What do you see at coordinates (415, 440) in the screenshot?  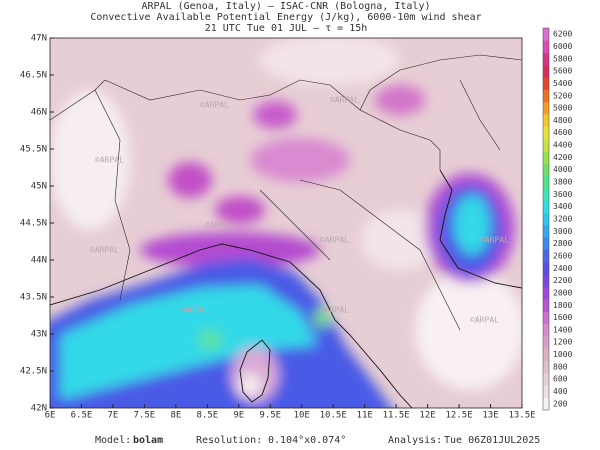 I see `footer-label: Analysis:` at bounding box center [415, 440].